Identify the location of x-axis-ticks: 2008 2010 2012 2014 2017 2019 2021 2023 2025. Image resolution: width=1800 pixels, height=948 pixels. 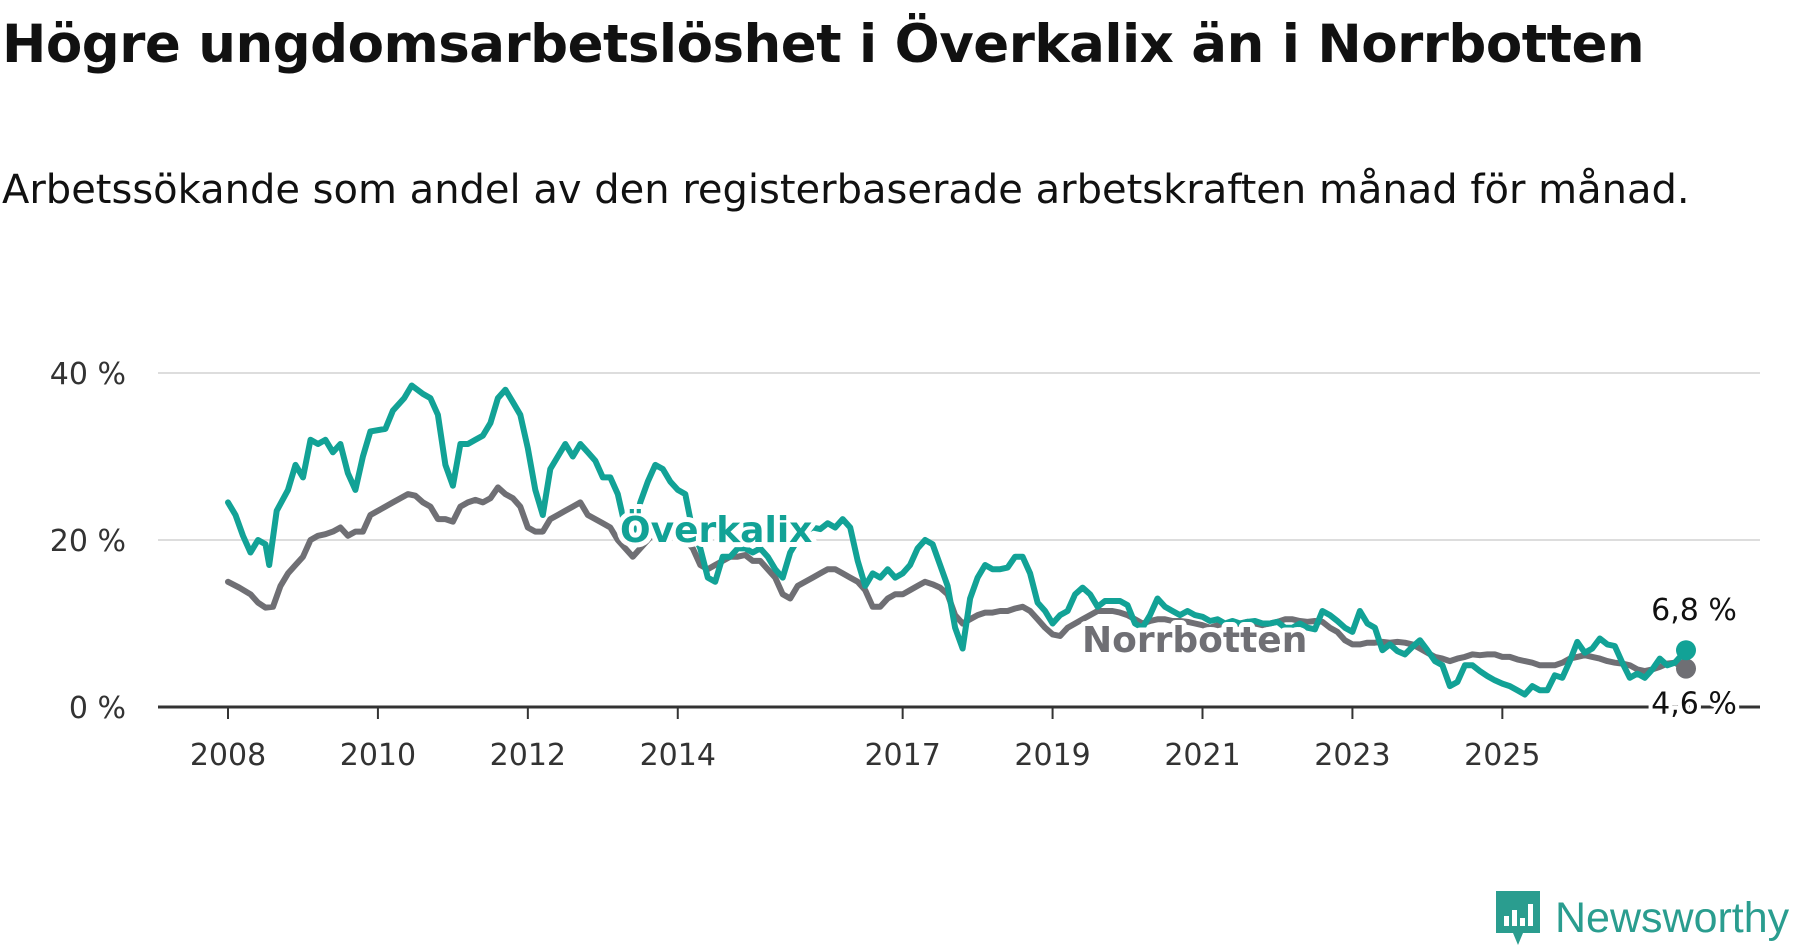
(865, 740).